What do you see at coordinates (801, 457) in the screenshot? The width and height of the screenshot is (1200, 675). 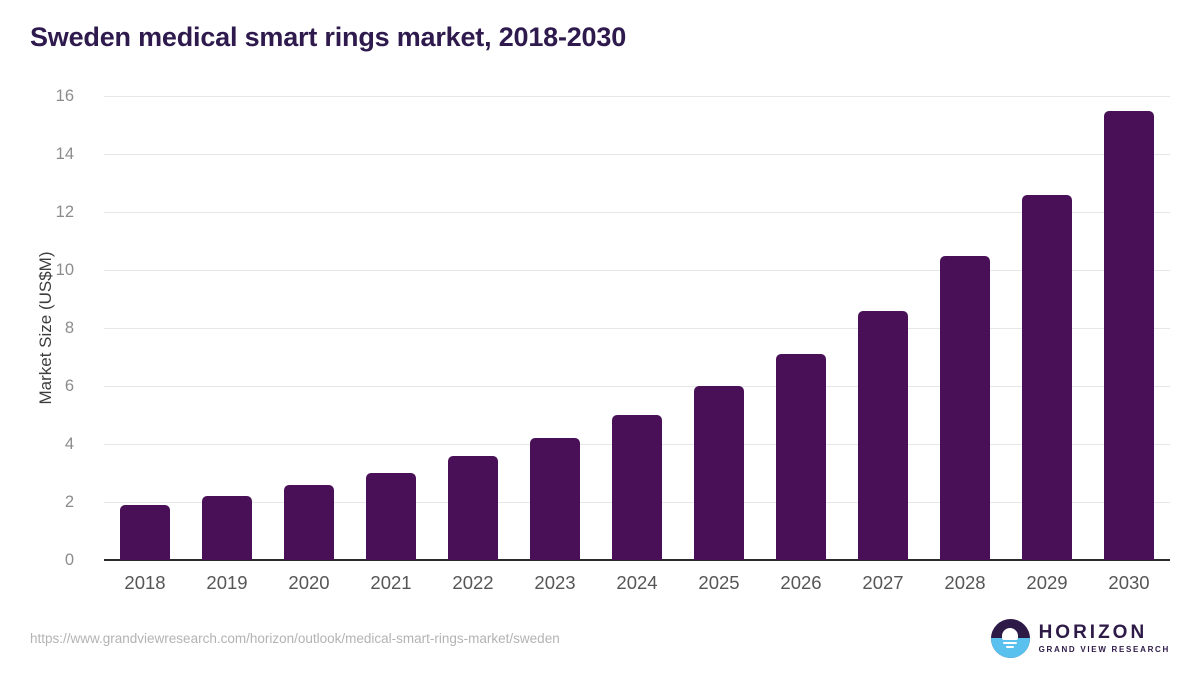 I see `bar-2026` at bounding box center [801, 457].